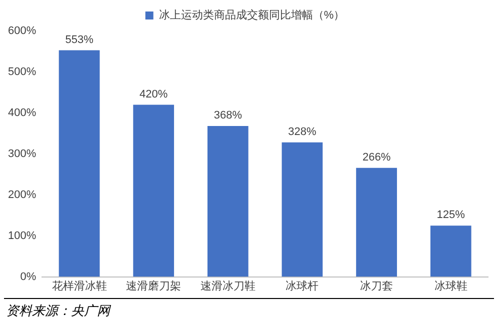 The image size is (498, 330). What do you see at coordinates (58, 312) in the screenshot?
I see `text: 资料来源：央广网` at bounding box center [58, 312].